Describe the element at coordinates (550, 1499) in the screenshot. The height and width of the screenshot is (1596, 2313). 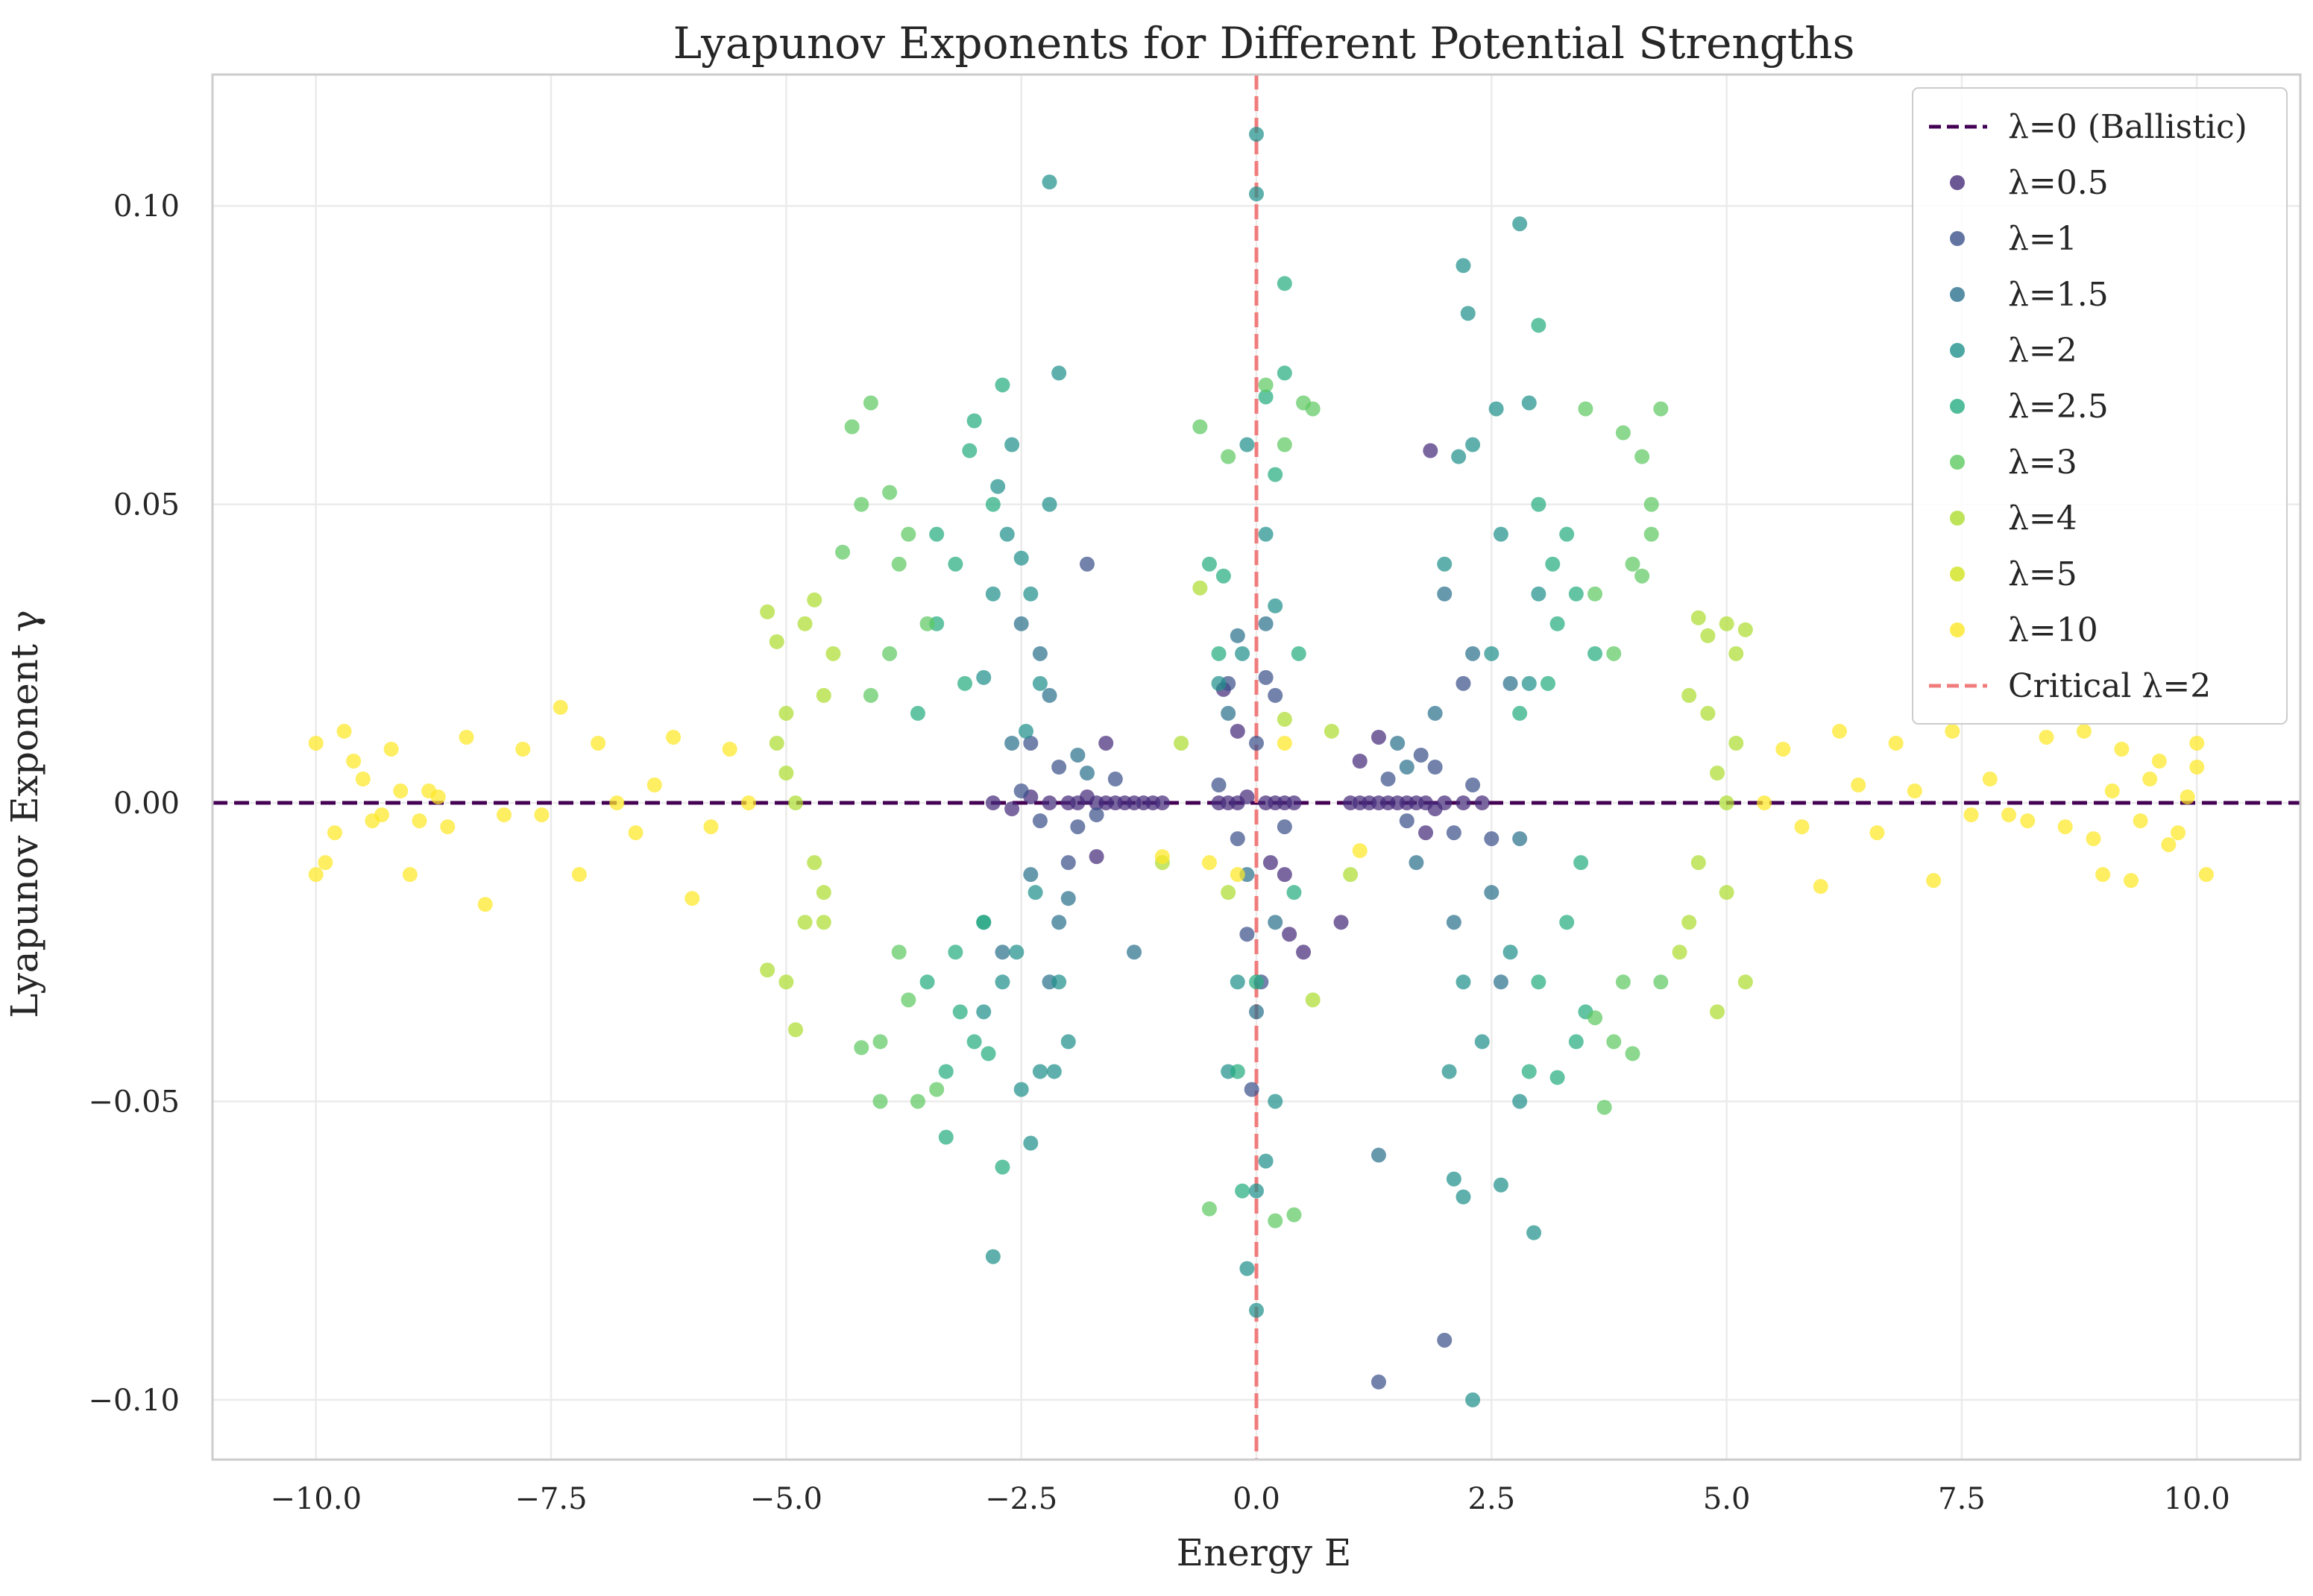
I see `x-tick-label: −7.5` at that location.